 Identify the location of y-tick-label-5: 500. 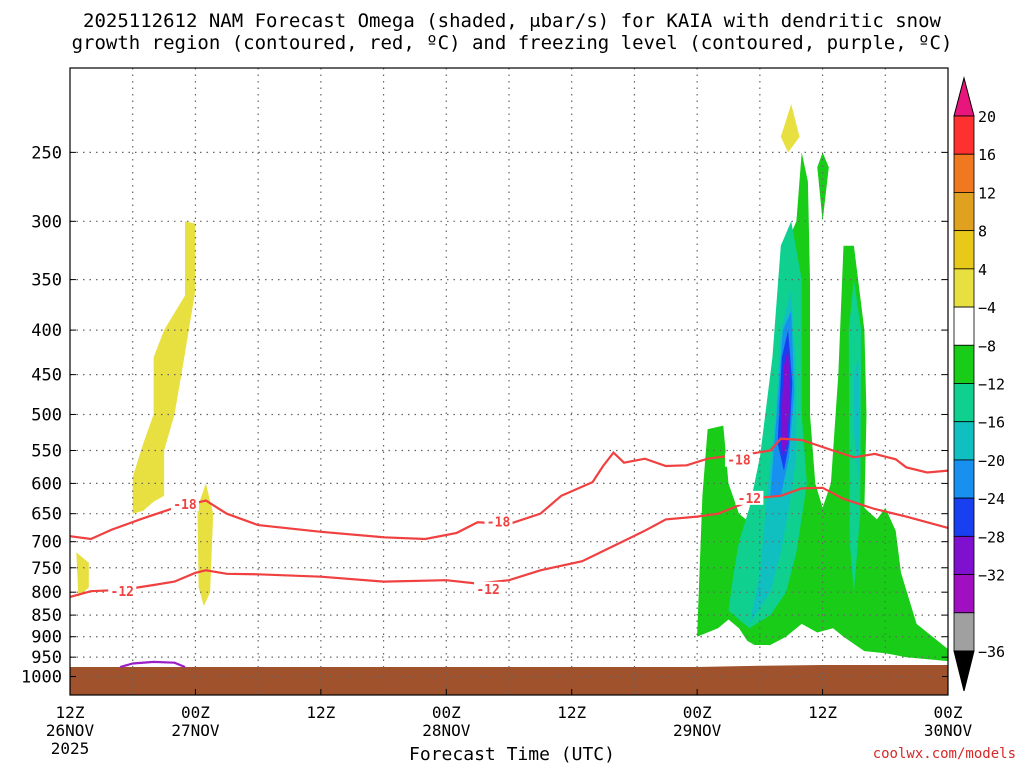
(46, 415).